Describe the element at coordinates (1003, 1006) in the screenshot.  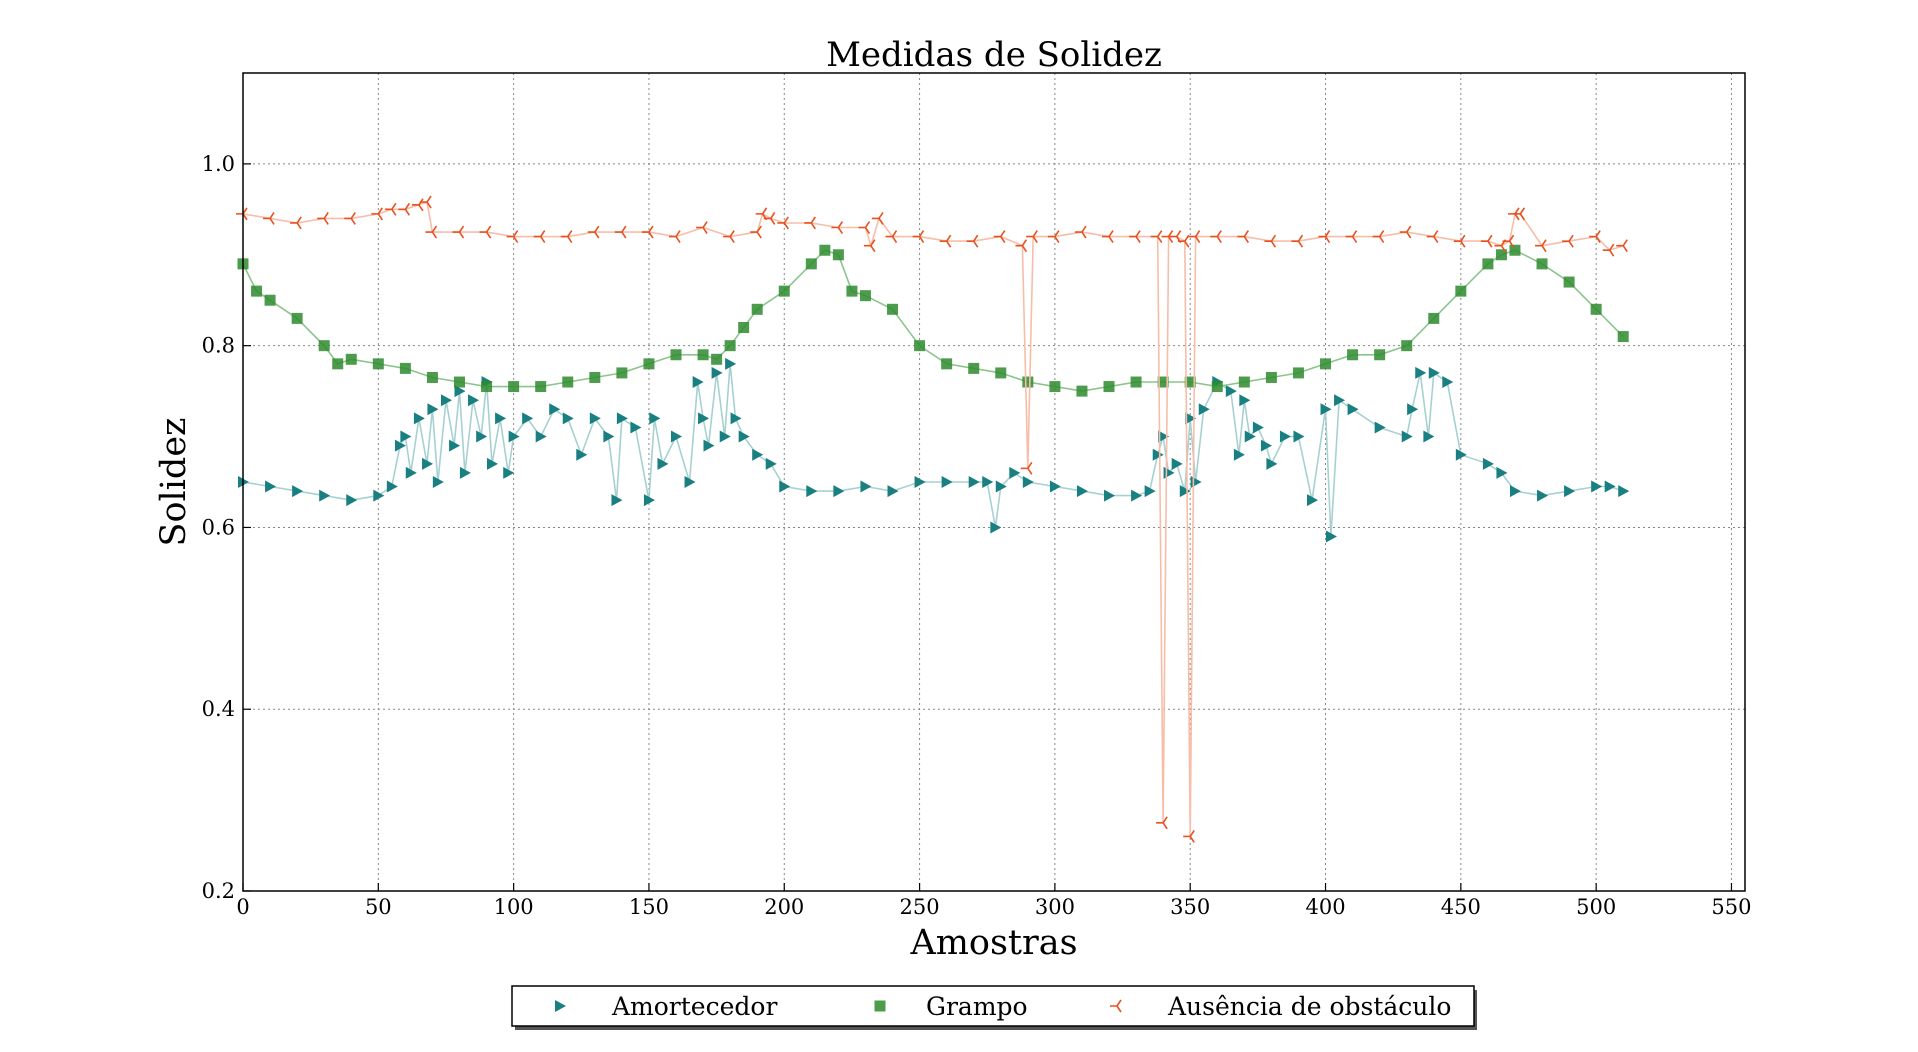
I see `legend-items: Amortecedor Grampo Ausência de obstáculo` at that location.